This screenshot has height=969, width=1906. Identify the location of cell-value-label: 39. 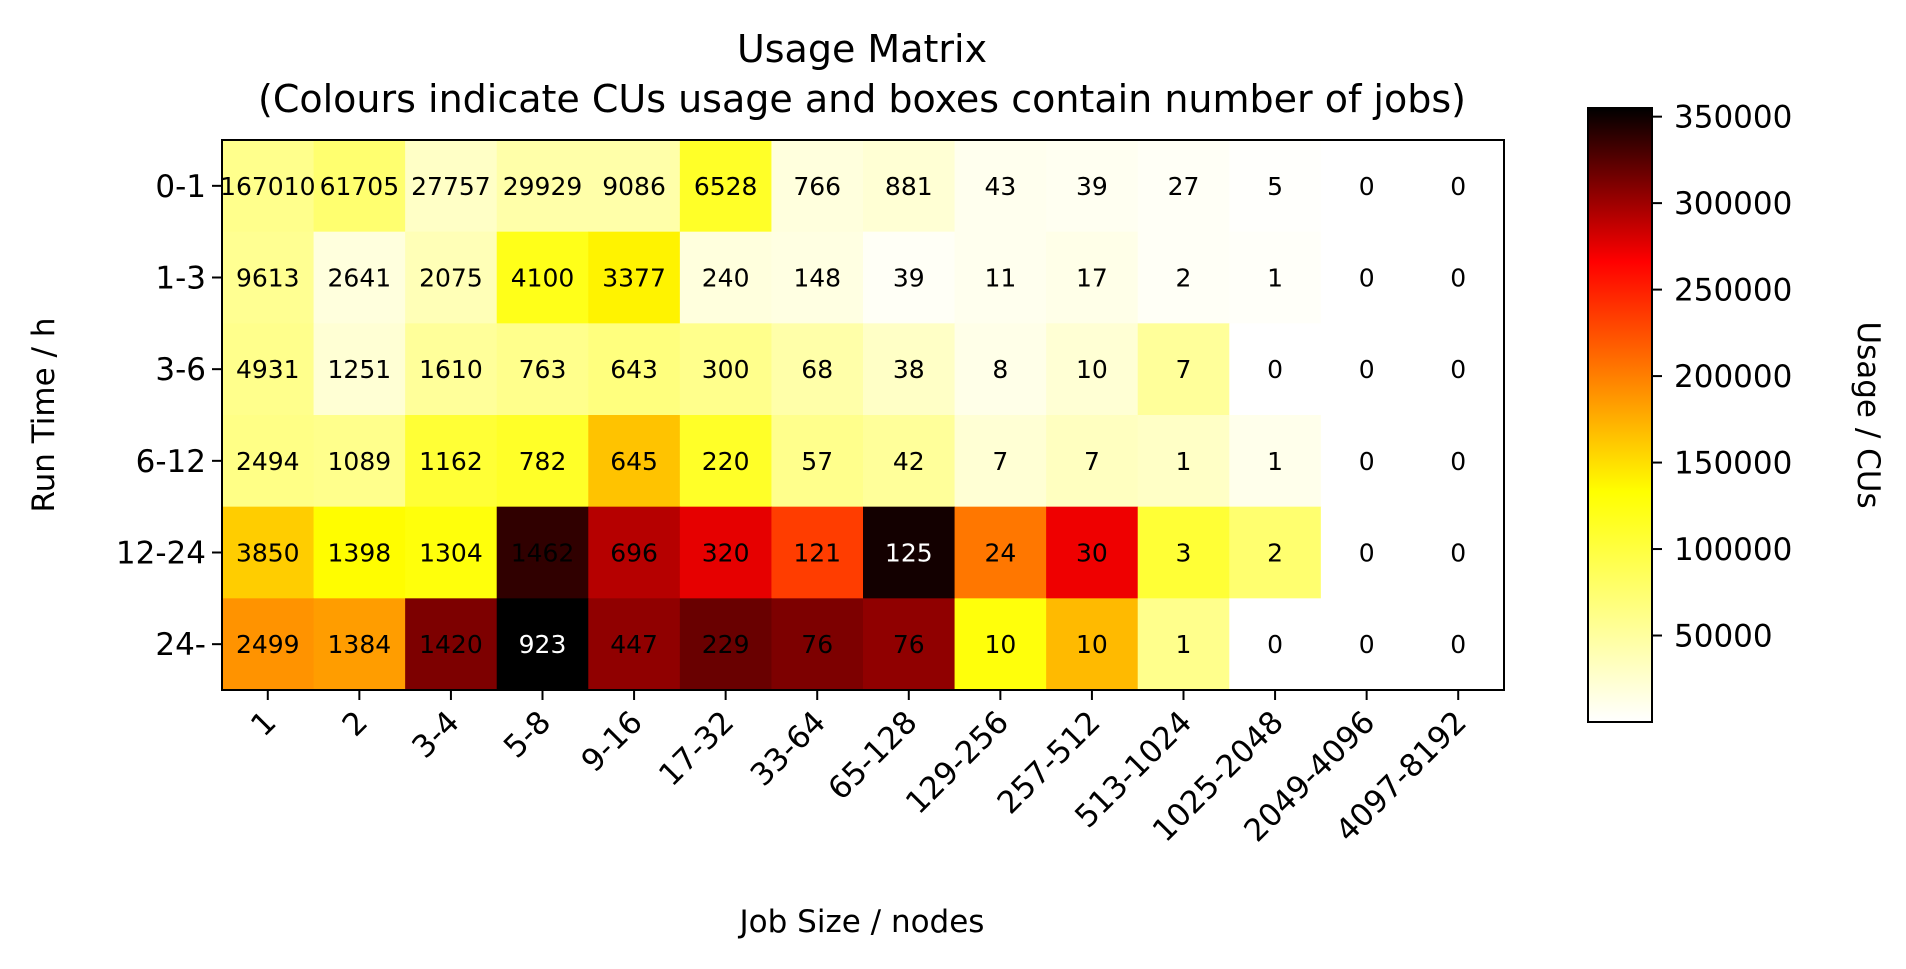
(909, 278).